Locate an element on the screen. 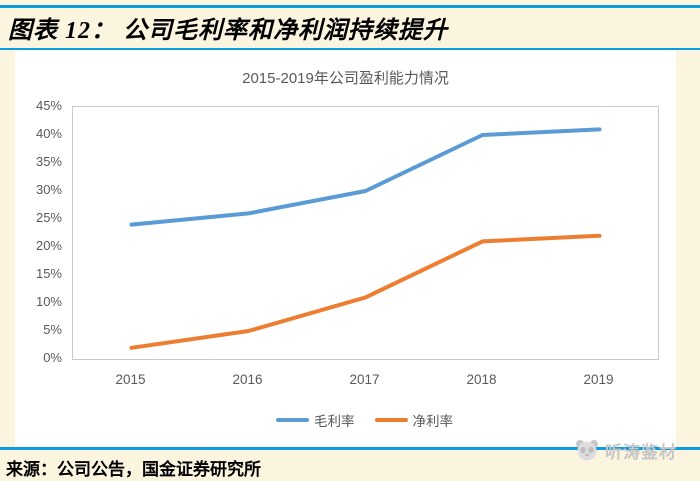  footer-divider-rule is located at coordinates (350, 448).